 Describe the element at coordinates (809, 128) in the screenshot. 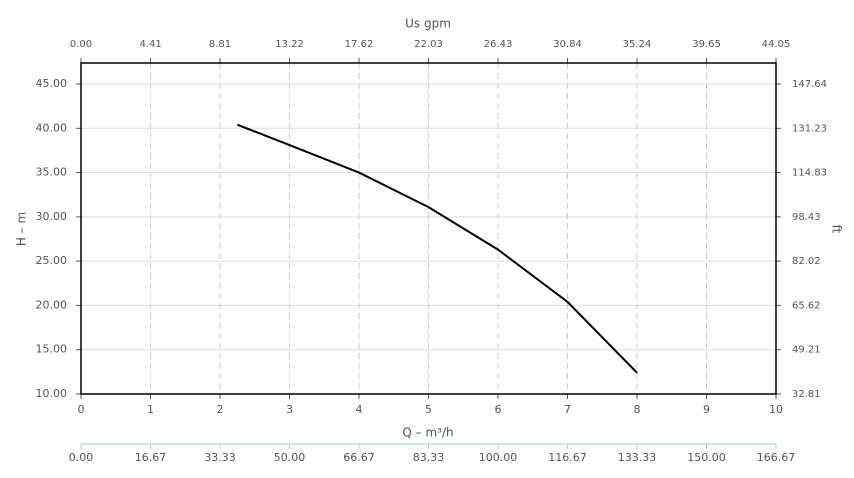

I see `y2-tick-label: 131.23` at that location.